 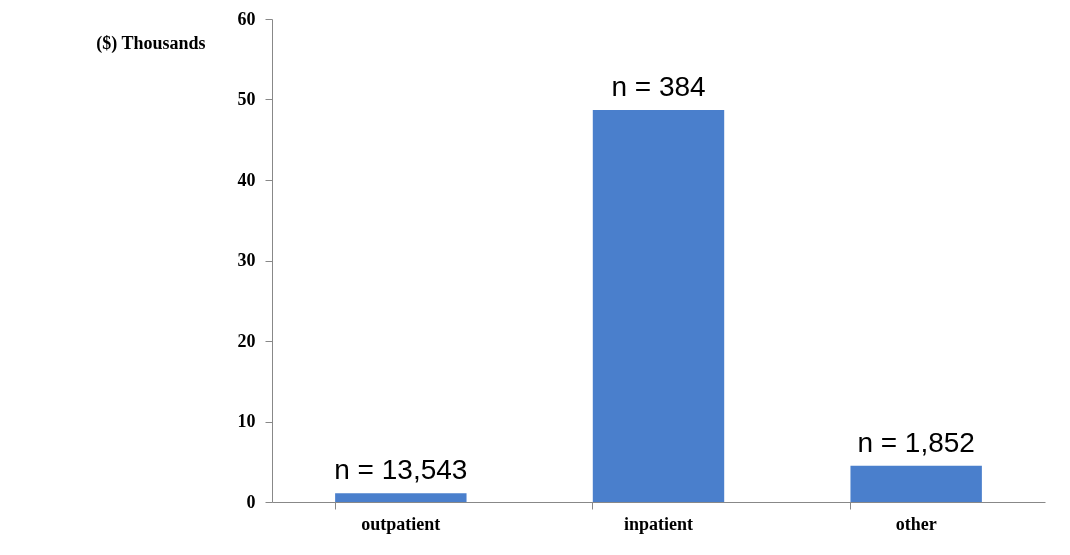 I want to click on y-tick-label: 20, so click(x=246, y=340).